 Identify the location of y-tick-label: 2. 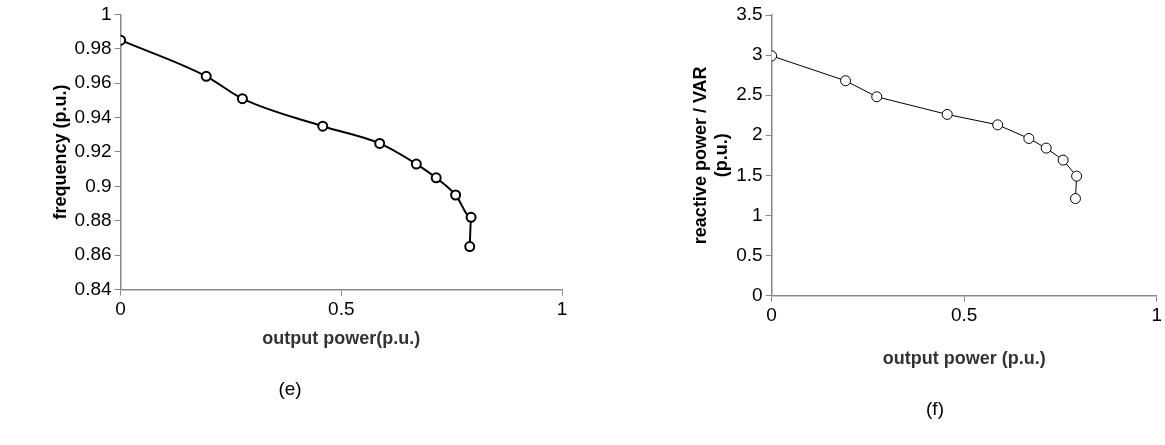
(757, 134).